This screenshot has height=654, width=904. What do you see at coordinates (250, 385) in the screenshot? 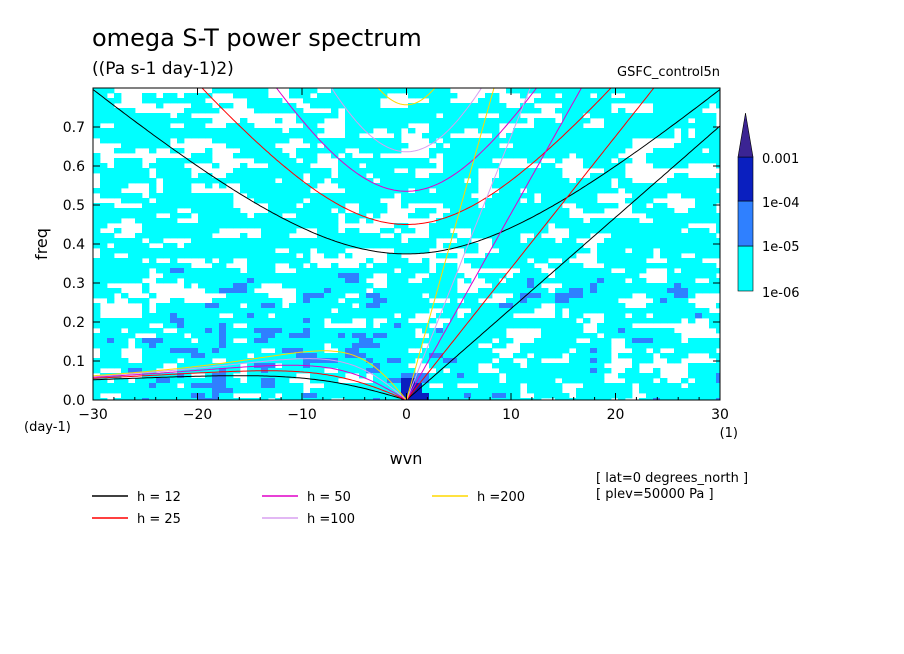
I see `curve-rossby-h25` at bounding box center [250, 385].